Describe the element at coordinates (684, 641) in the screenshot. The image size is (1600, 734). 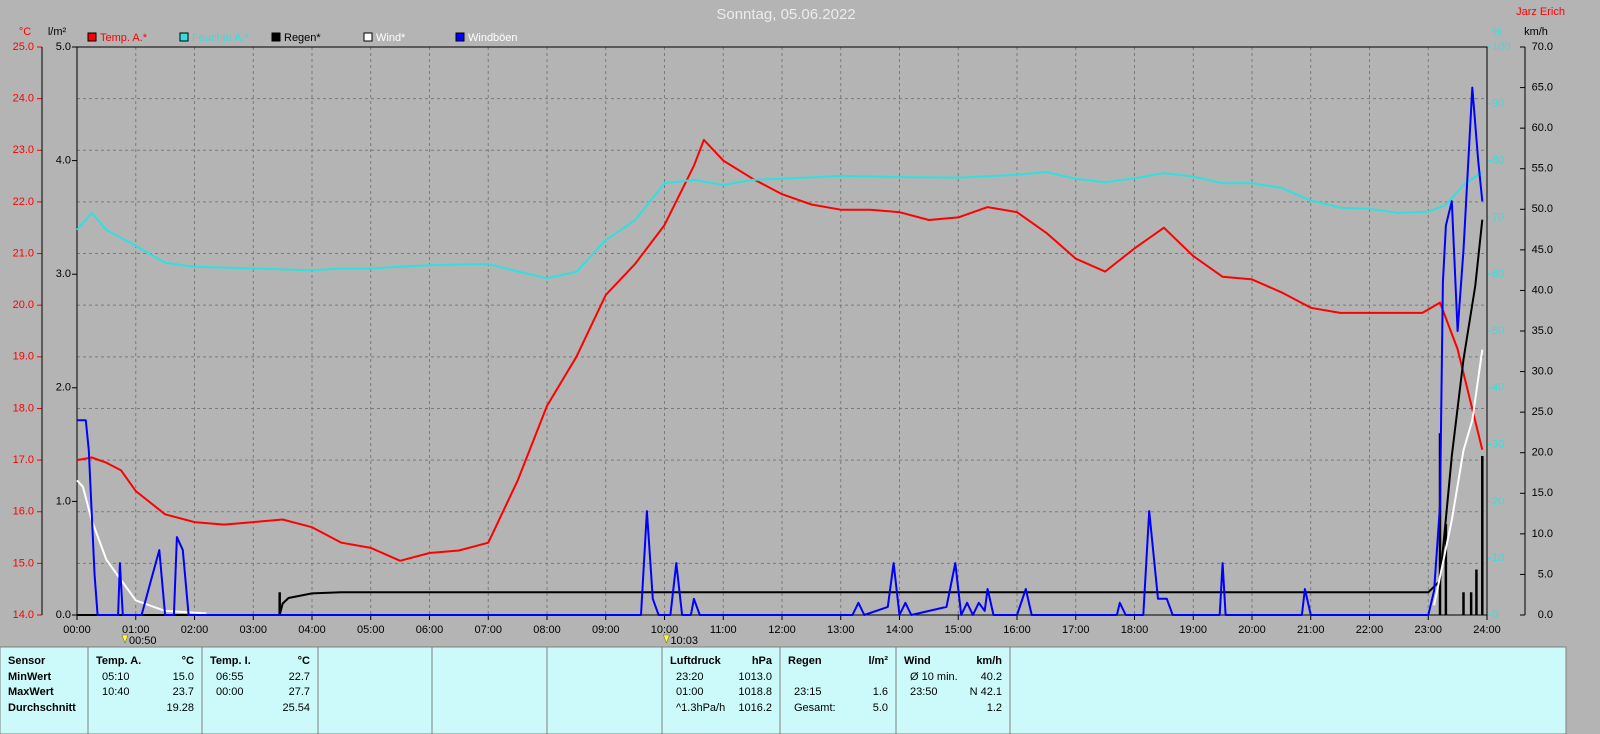
I see `annotation-label: 10:03` at that location.